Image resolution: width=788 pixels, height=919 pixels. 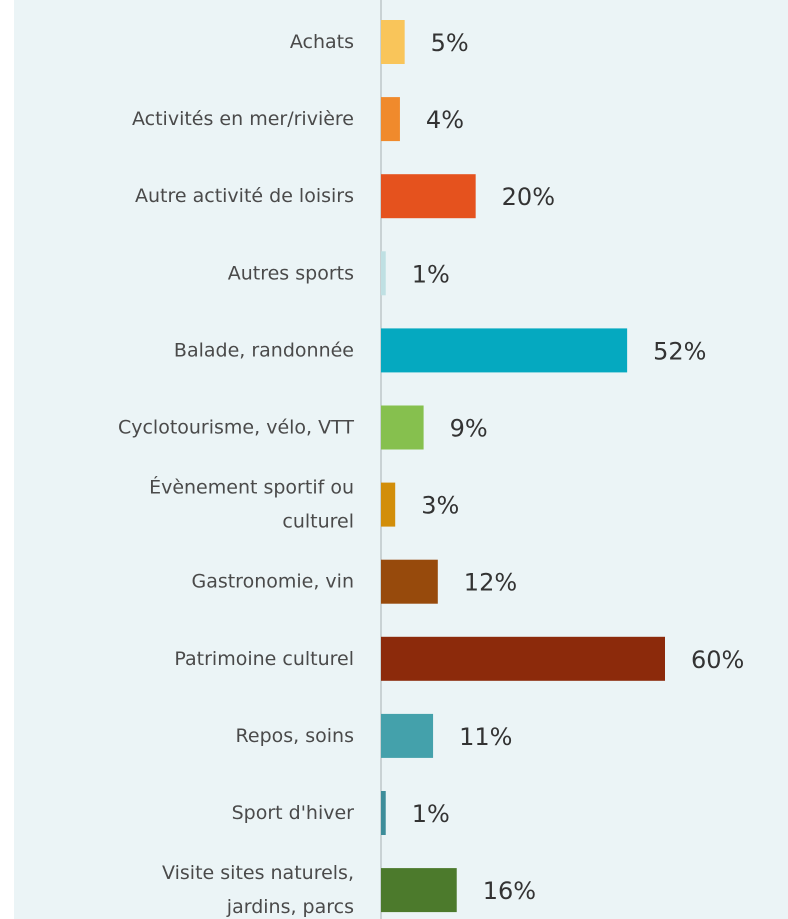 I want to click on category-label: Activités en mer/rivière, so click(x=243, y=119).